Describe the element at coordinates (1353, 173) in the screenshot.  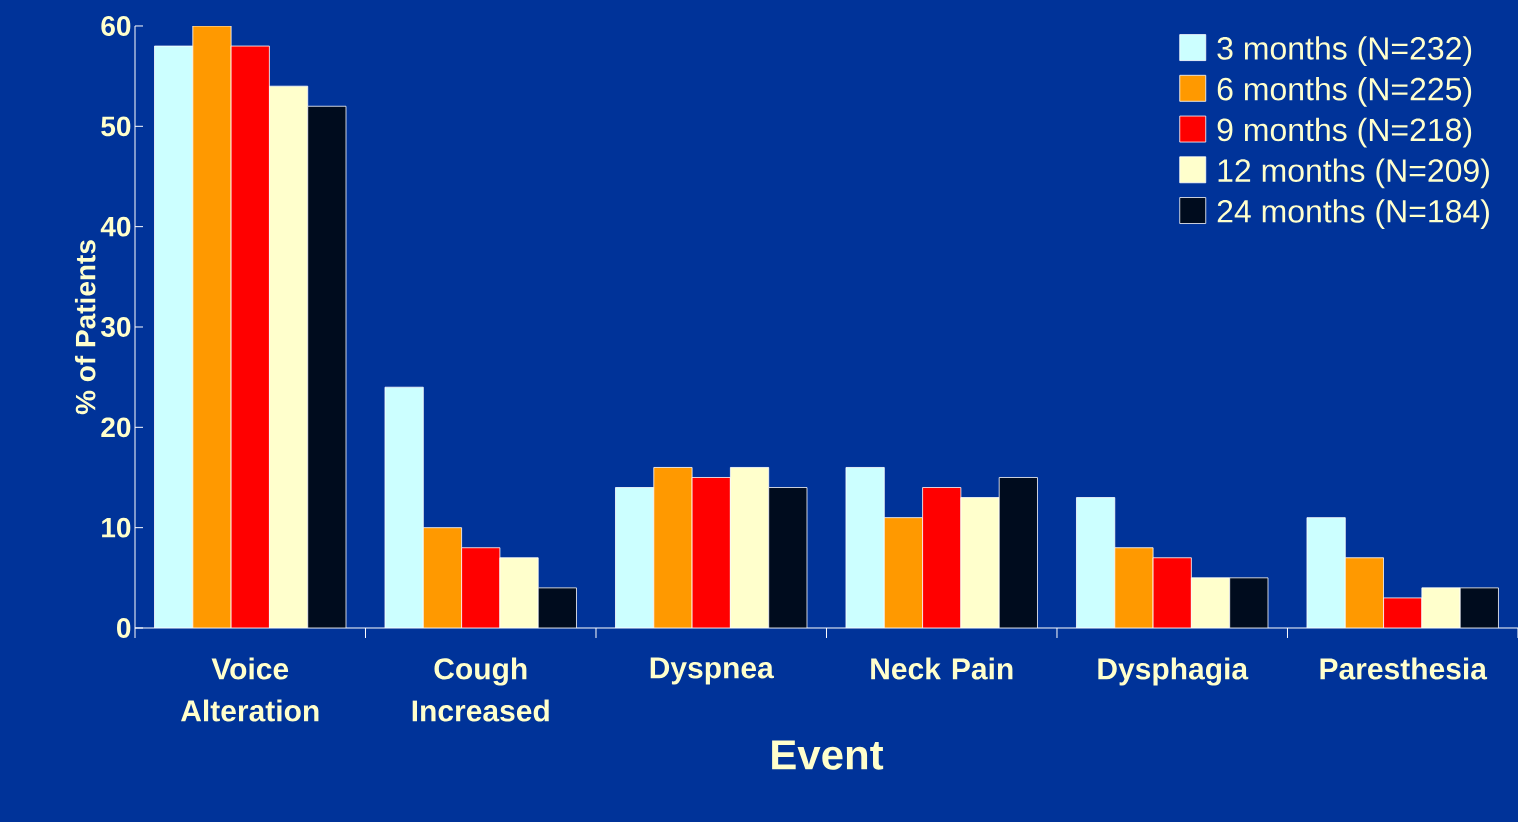
I see `legend-label: 12 months (N=209)` at that location.